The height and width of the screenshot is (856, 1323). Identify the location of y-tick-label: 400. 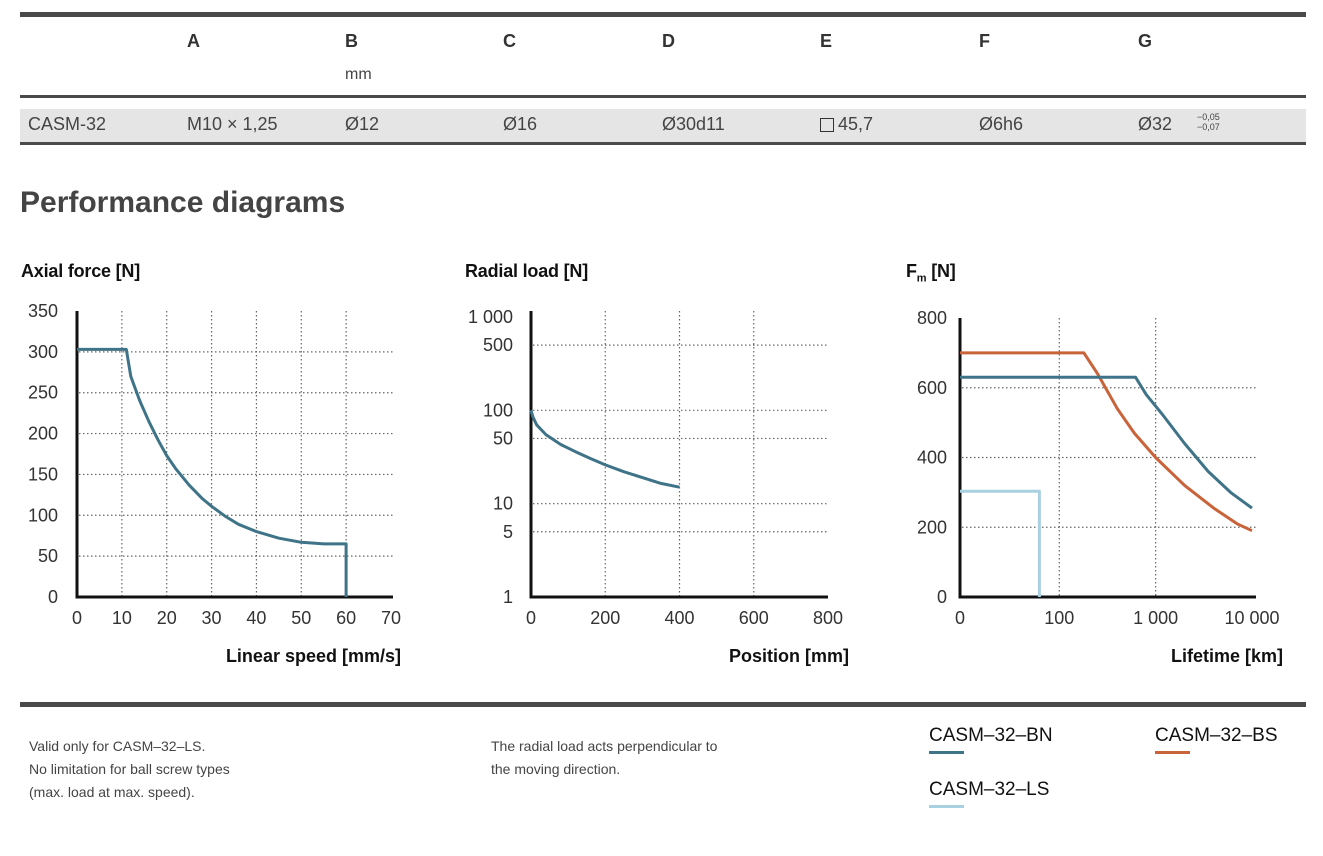
(932, 458).